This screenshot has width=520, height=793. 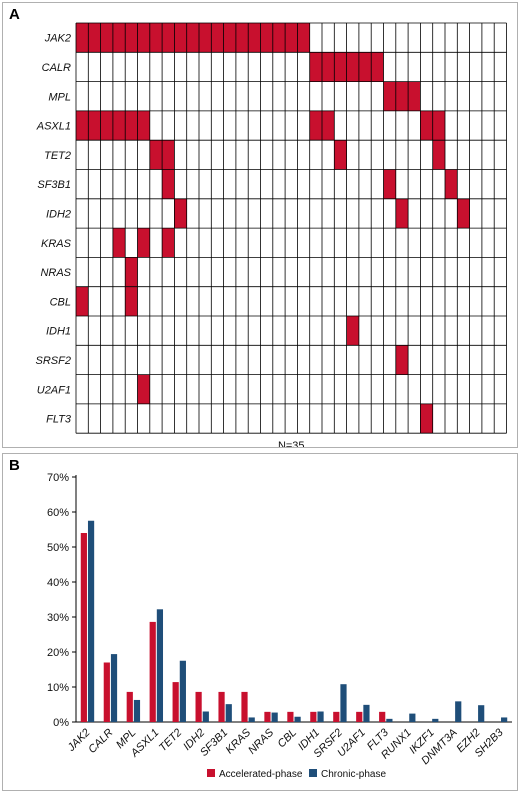 I want to click on y-tick-label: 10%, so click(x=58, y=688).